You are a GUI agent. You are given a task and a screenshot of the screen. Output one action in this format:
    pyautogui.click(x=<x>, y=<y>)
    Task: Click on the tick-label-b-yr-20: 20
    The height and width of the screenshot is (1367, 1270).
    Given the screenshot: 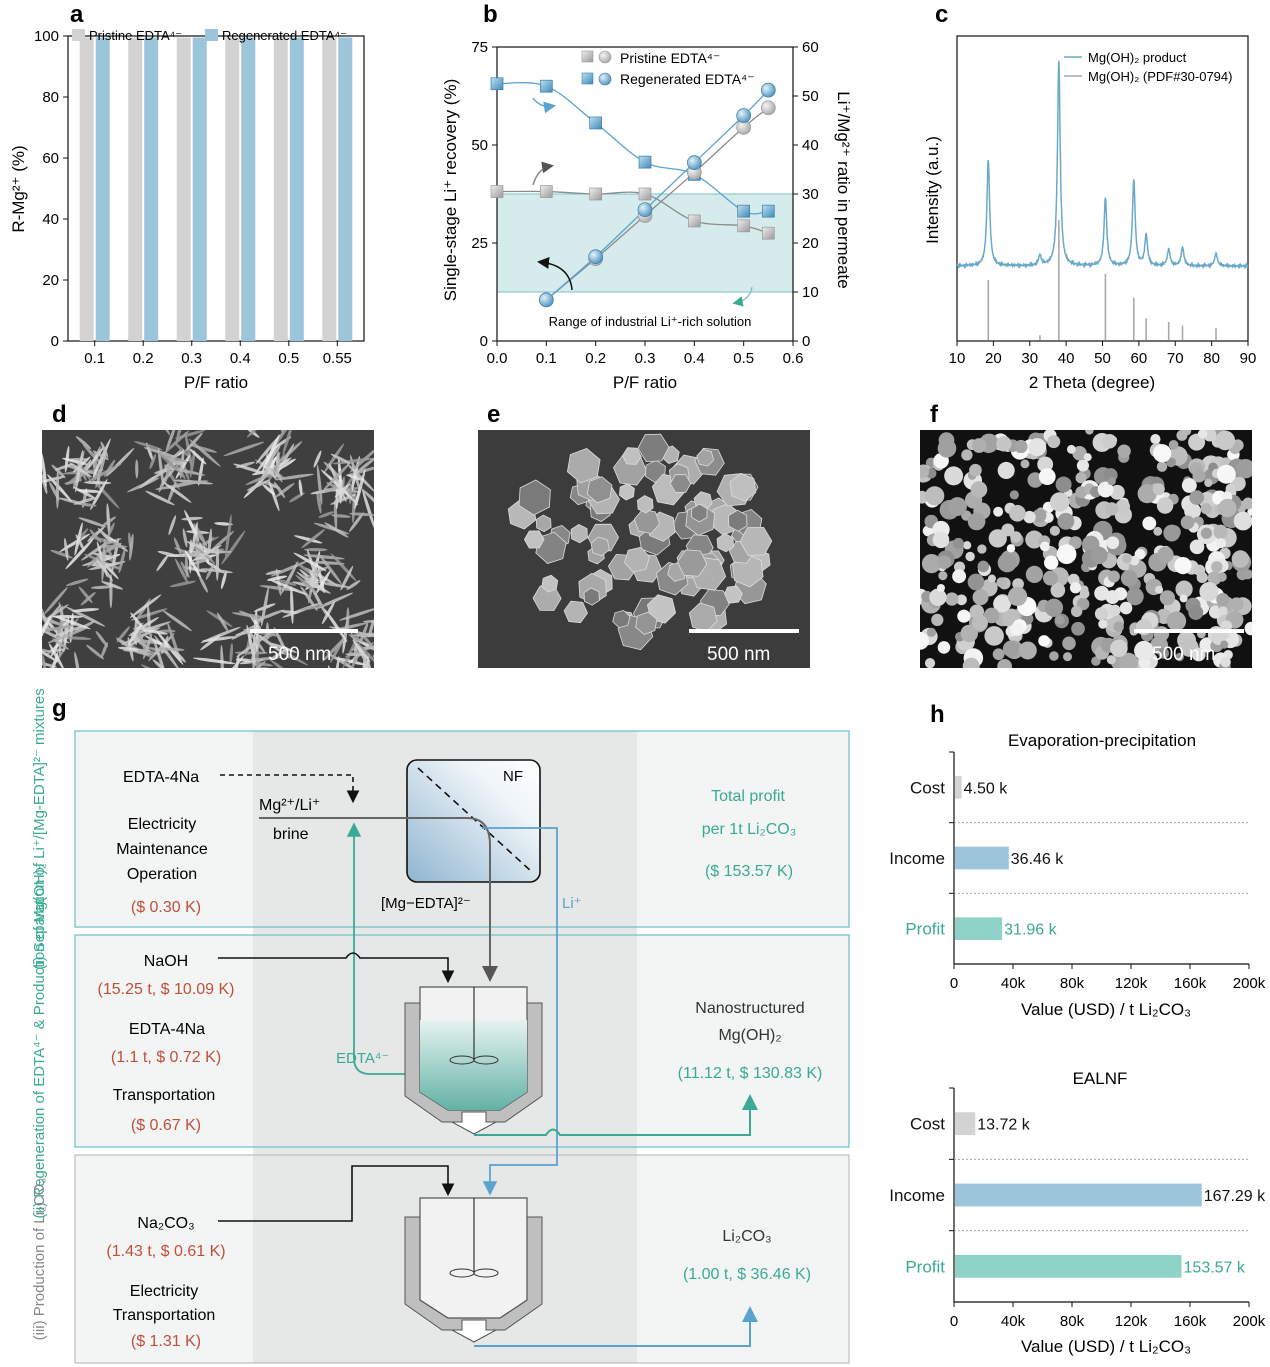 What is the action you would take?
    pyautogui.click(x=810, y=243)
    